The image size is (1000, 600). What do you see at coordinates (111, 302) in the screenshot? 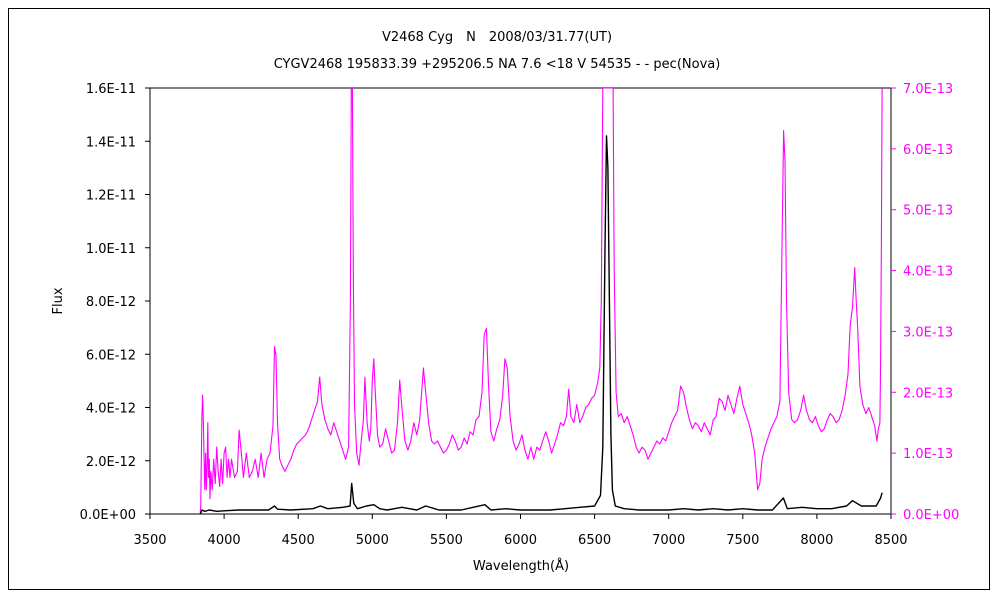
I see `left-tick-label: 8.0E-12` at bounding box center [111, 302].